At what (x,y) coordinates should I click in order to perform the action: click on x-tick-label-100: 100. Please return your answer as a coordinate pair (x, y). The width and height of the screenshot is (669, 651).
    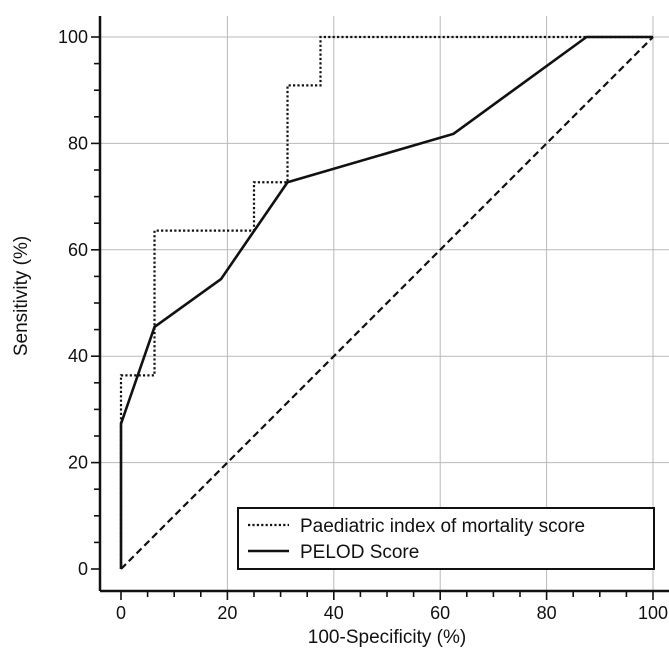
    Looking at the image, I should click on (653, 613).